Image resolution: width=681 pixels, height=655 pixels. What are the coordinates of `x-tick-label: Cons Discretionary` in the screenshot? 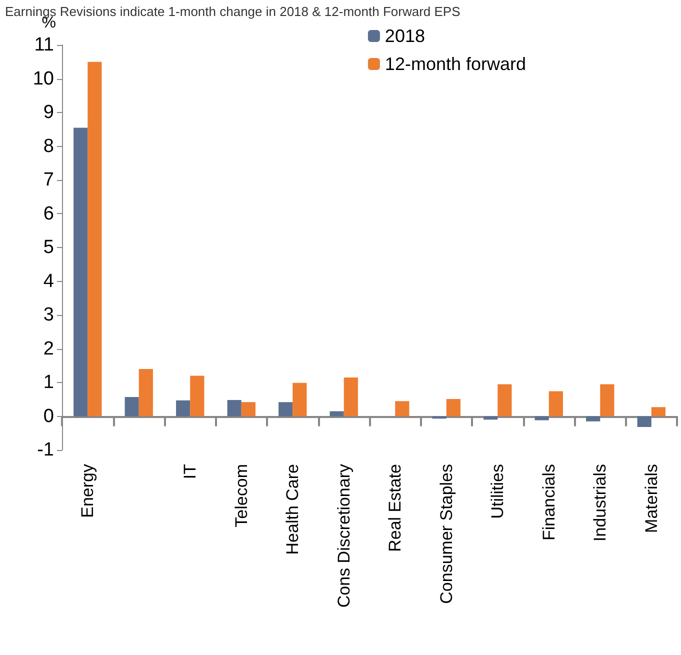 It's located at (344, 536).